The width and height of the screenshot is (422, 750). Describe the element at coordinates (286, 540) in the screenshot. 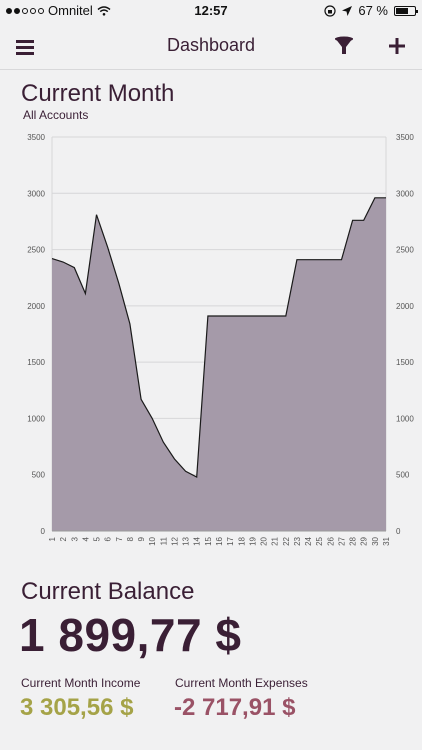

I see `x-tick-label: 22` at that location.